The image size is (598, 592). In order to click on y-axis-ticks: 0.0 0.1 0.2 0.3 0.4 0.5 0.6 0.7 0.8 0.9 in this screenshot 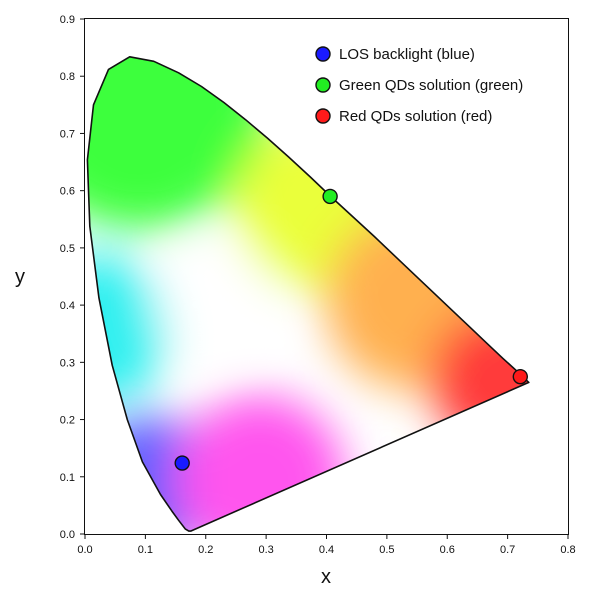, I will do `click(72, 277)`.